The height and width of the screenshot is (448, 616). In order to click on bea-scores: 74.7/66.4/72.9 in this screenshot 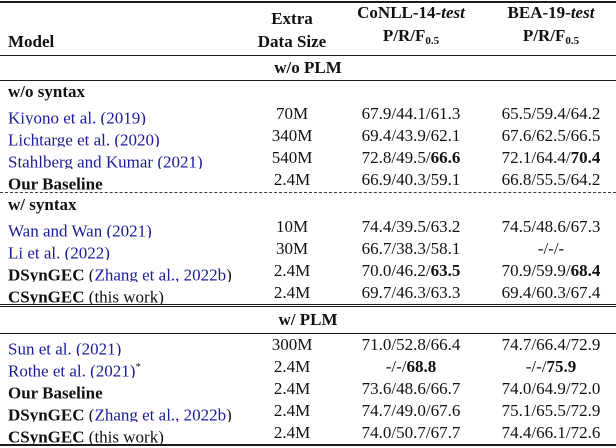, I will do `click(551, 345)`.